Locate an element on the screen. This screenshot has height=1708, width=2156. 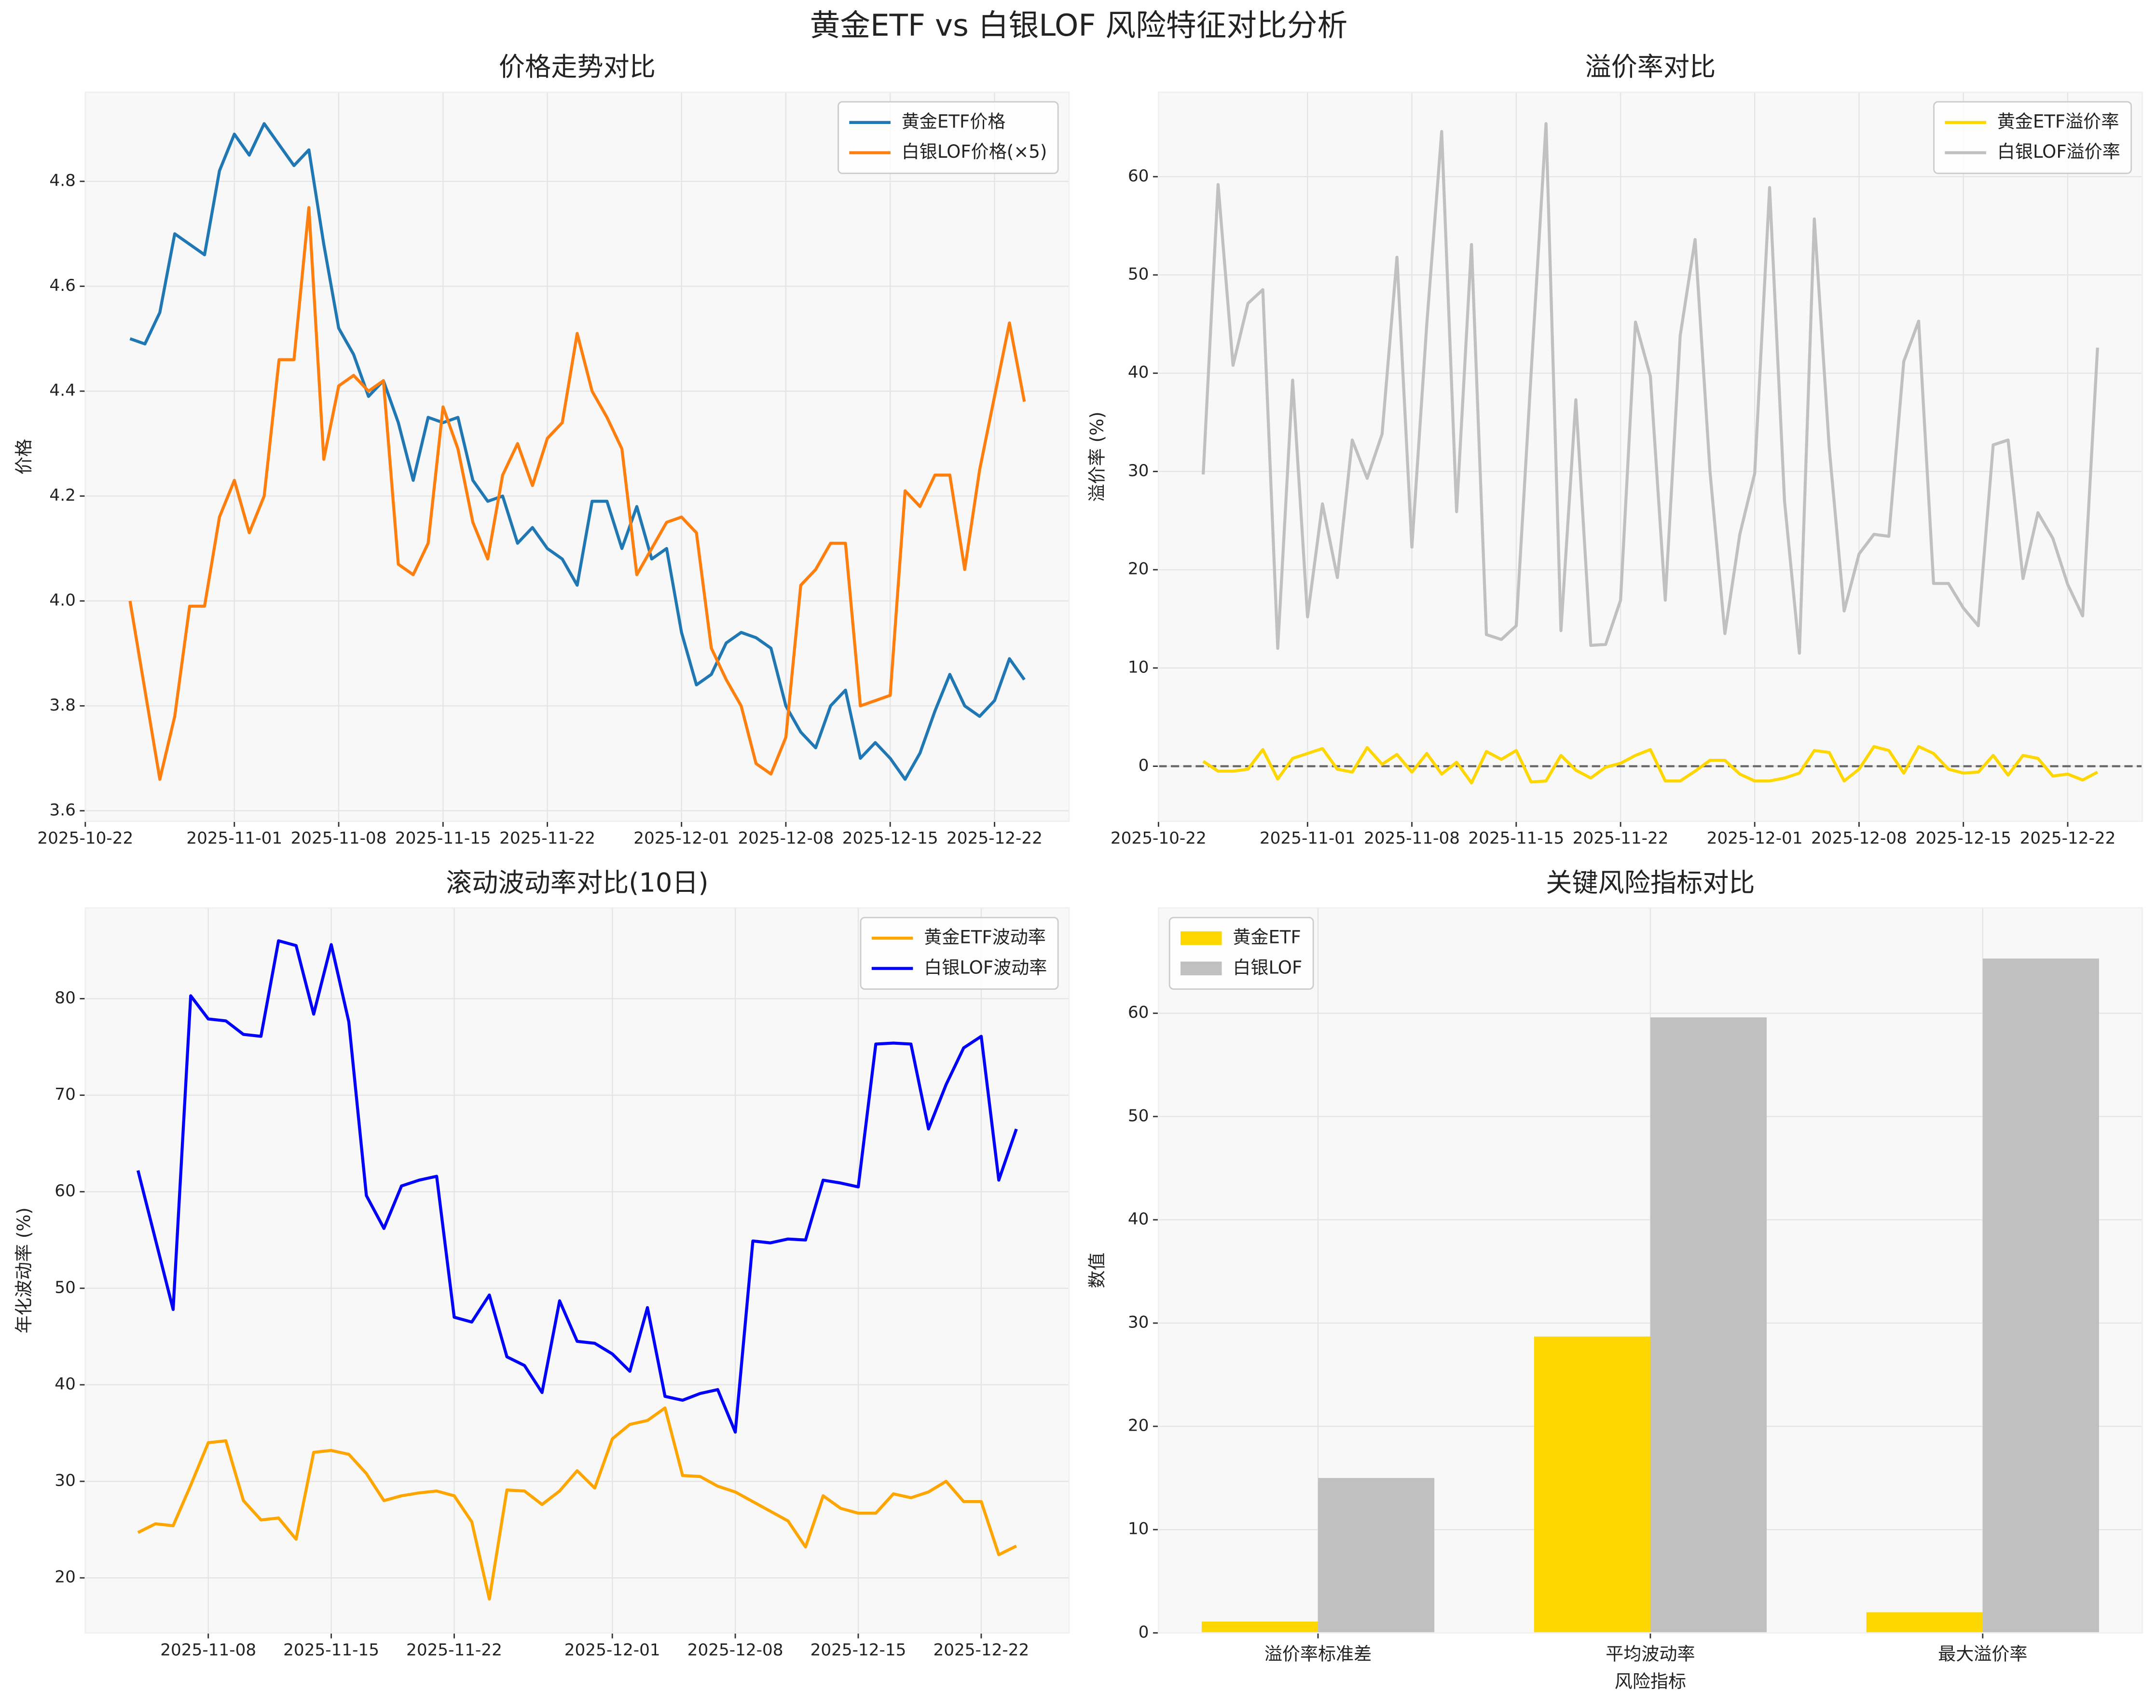
legend-label: 黄金ETF溢价率 is located at coordinates (2058, 121).